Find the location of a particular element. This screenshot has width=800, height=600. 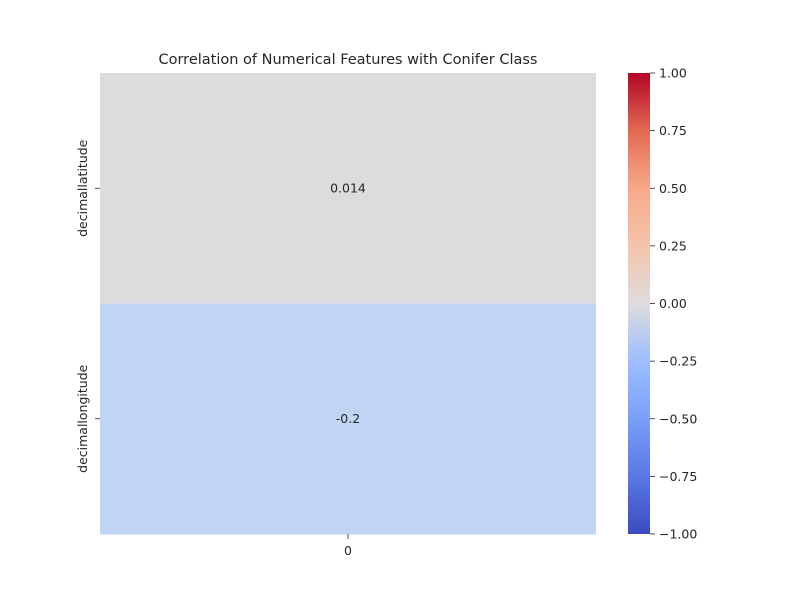

colorbar-ticks: 1.00 0.75 0.50 0.25 0.00 −0.25 −0.50 −0.75 −1.00 is located at coordinates (673, 304).